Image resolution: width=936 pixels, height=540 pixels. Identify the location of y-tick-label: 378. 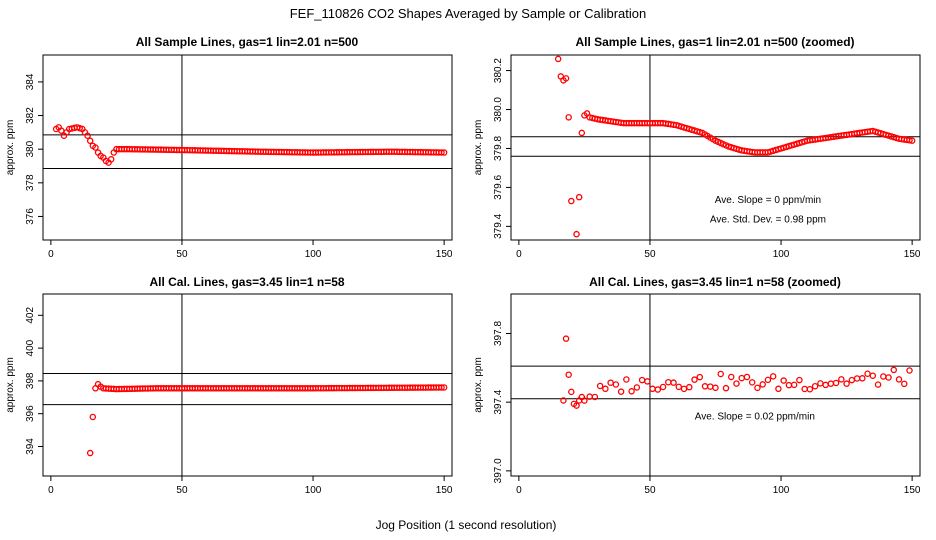
(30, 182).